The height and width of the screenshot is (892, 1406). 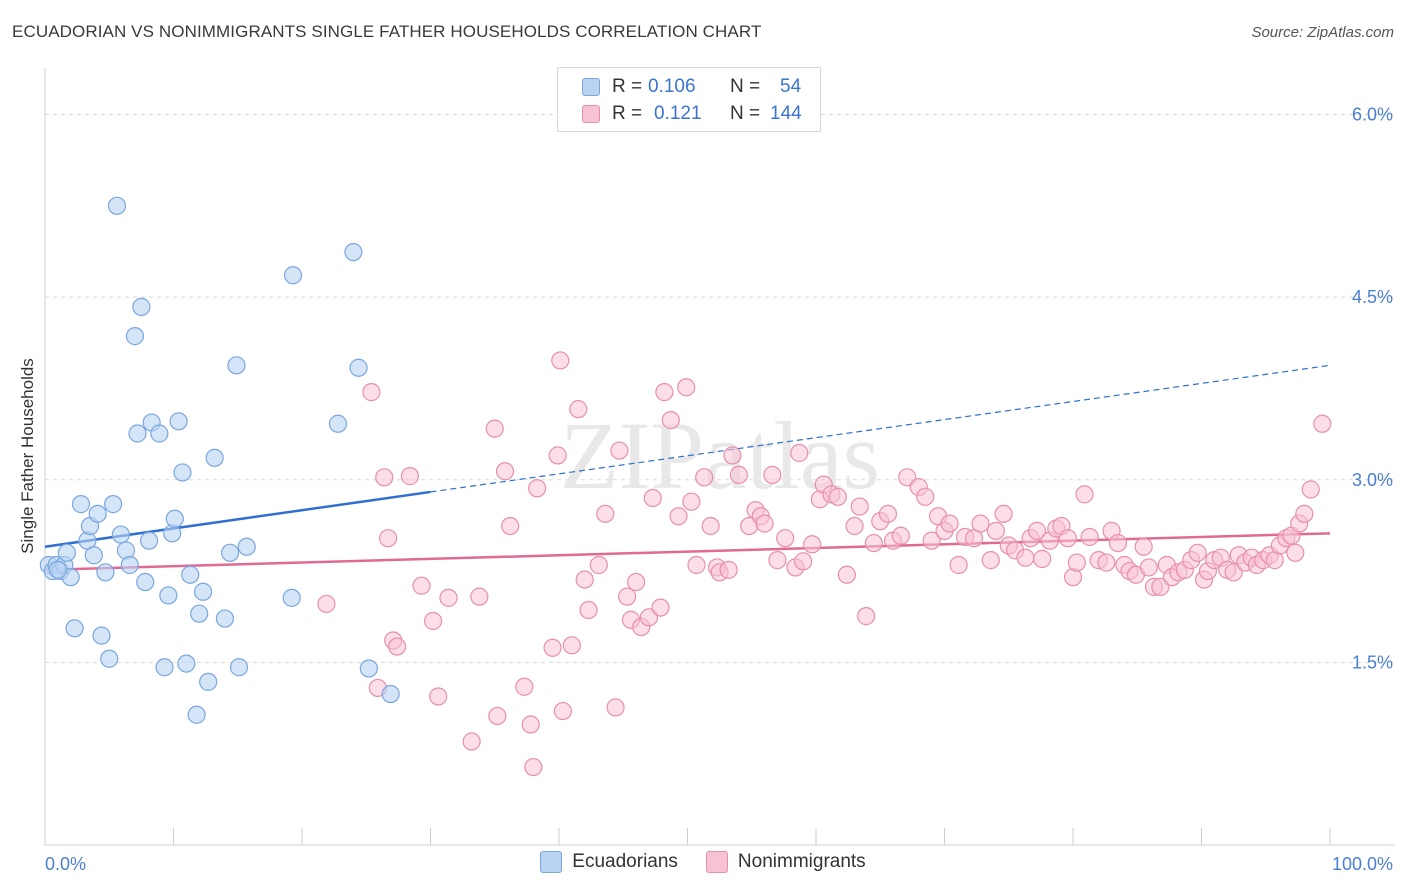 I want to click on legend-item-nonimmigrants: Nonimmigrants, so click(x=785, y=862).